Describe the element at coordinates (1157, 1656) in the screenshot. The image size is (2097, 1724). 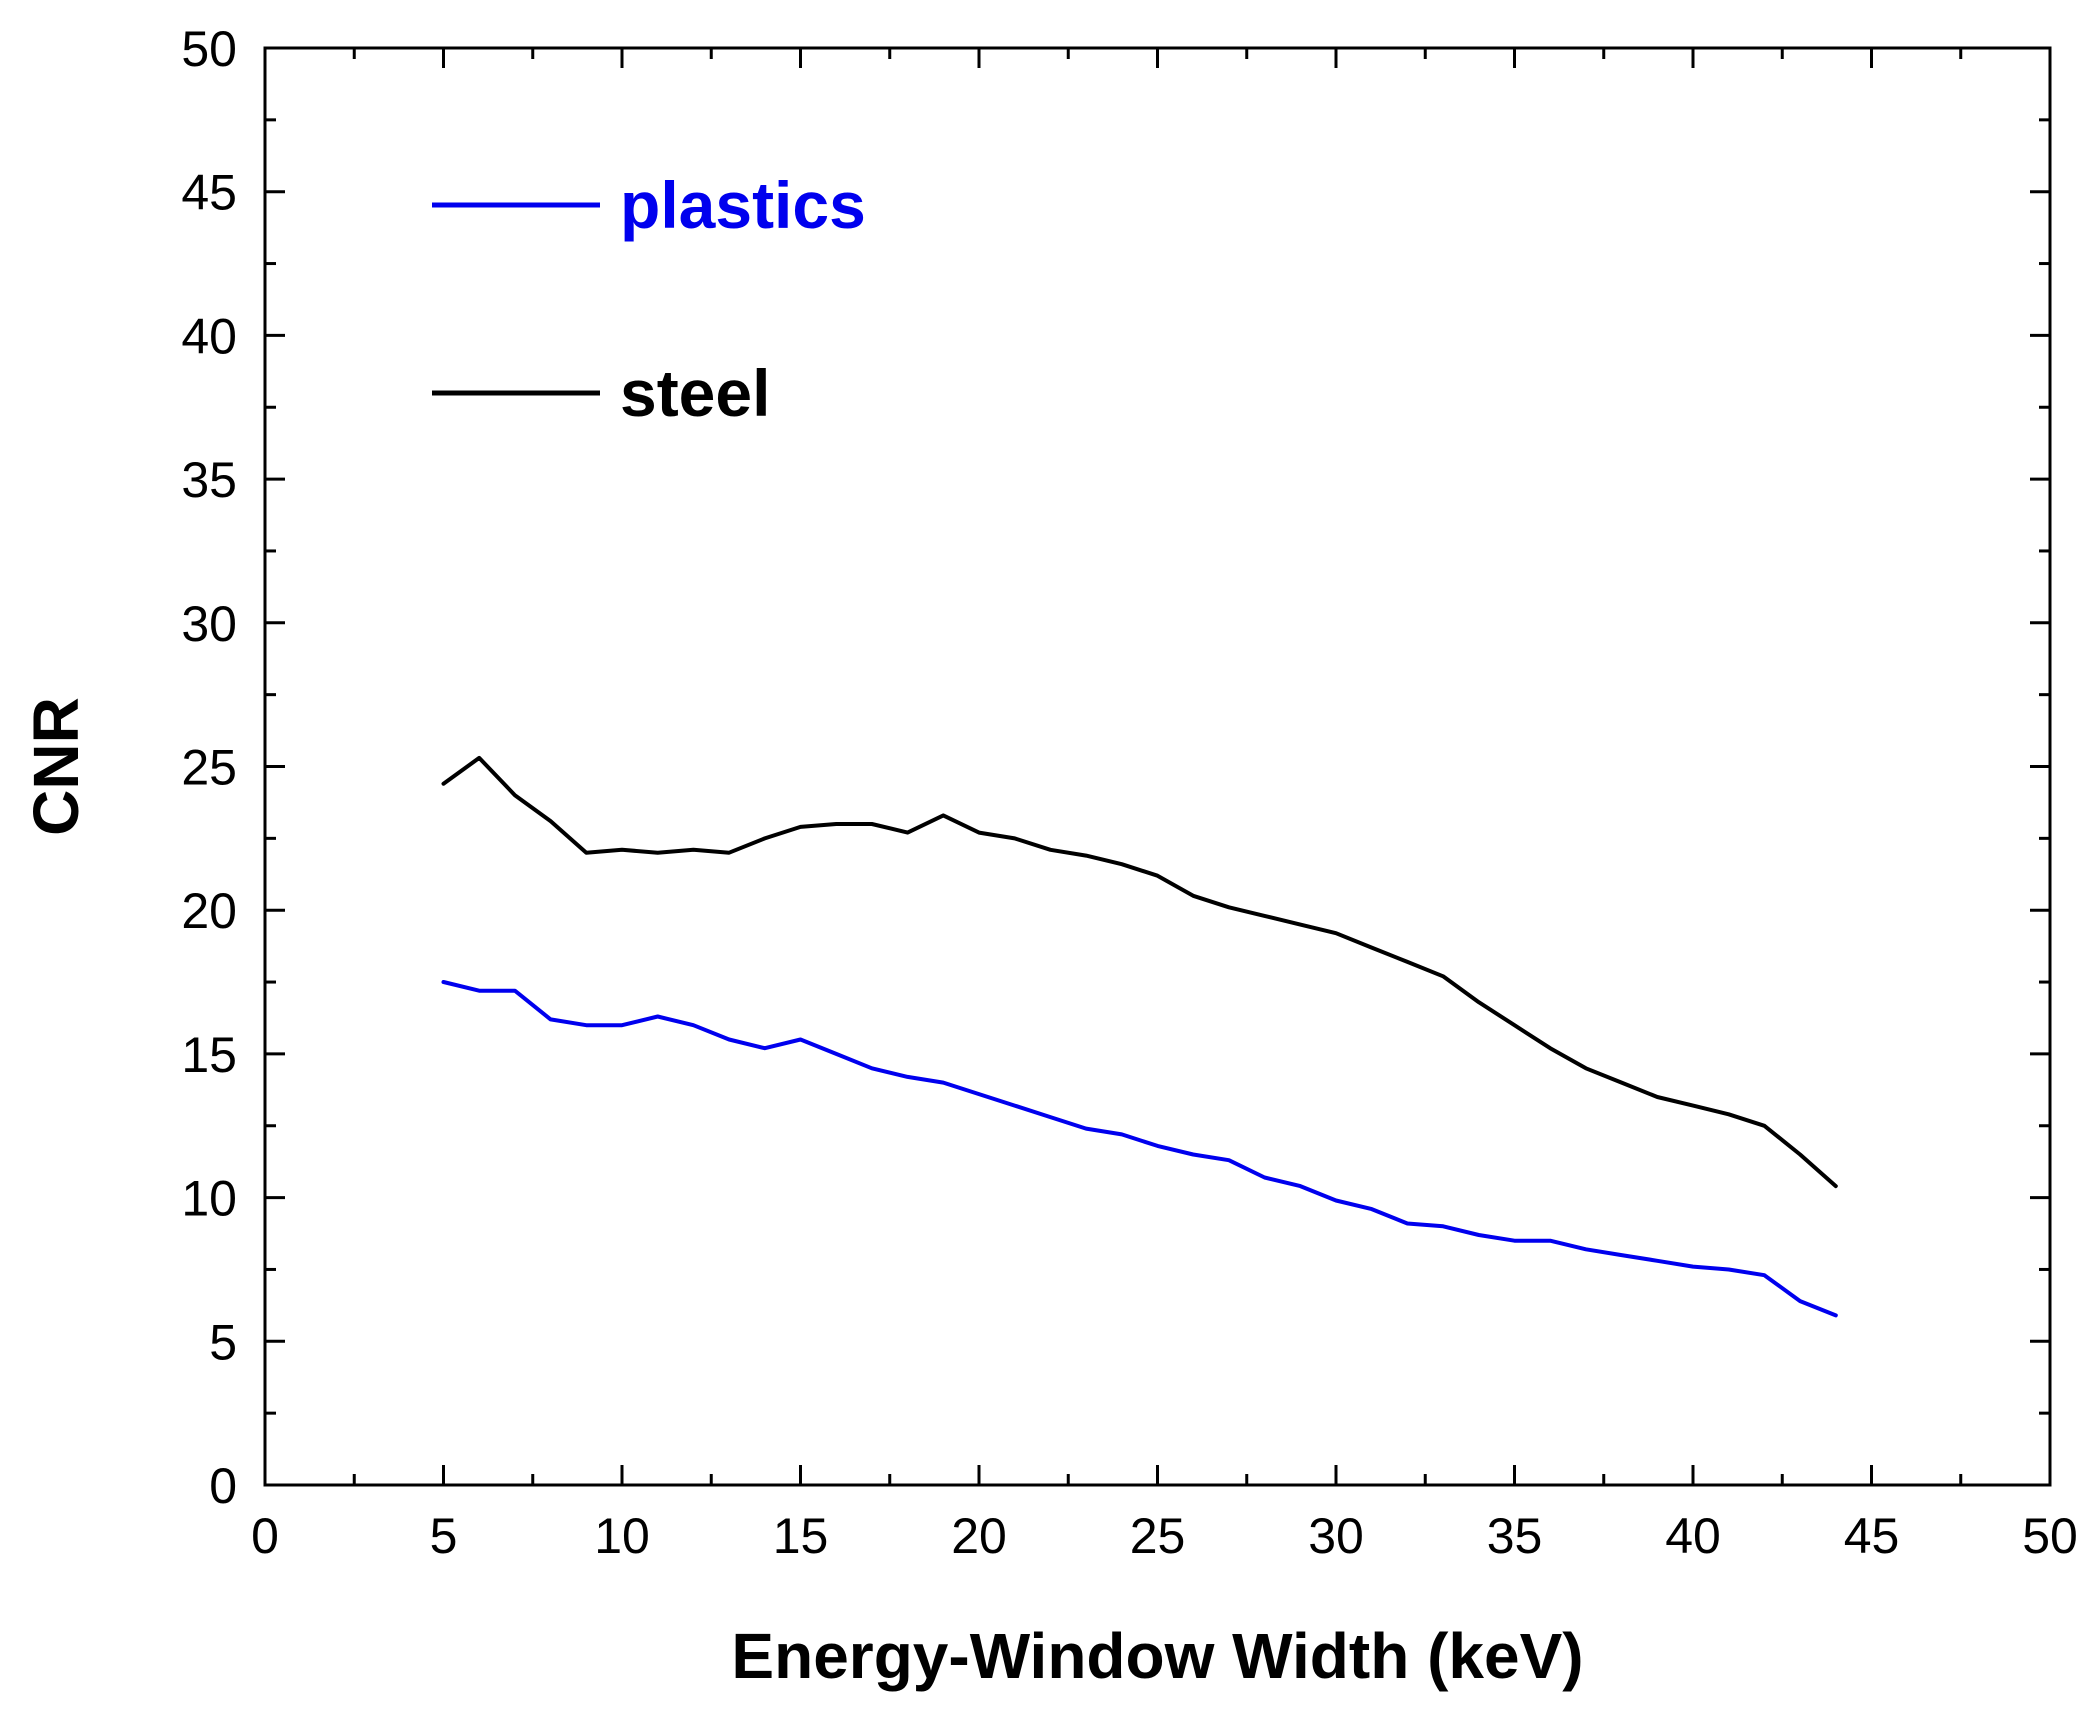
I see `x-axis-title: Energy-Window Width (keV)` at that location.